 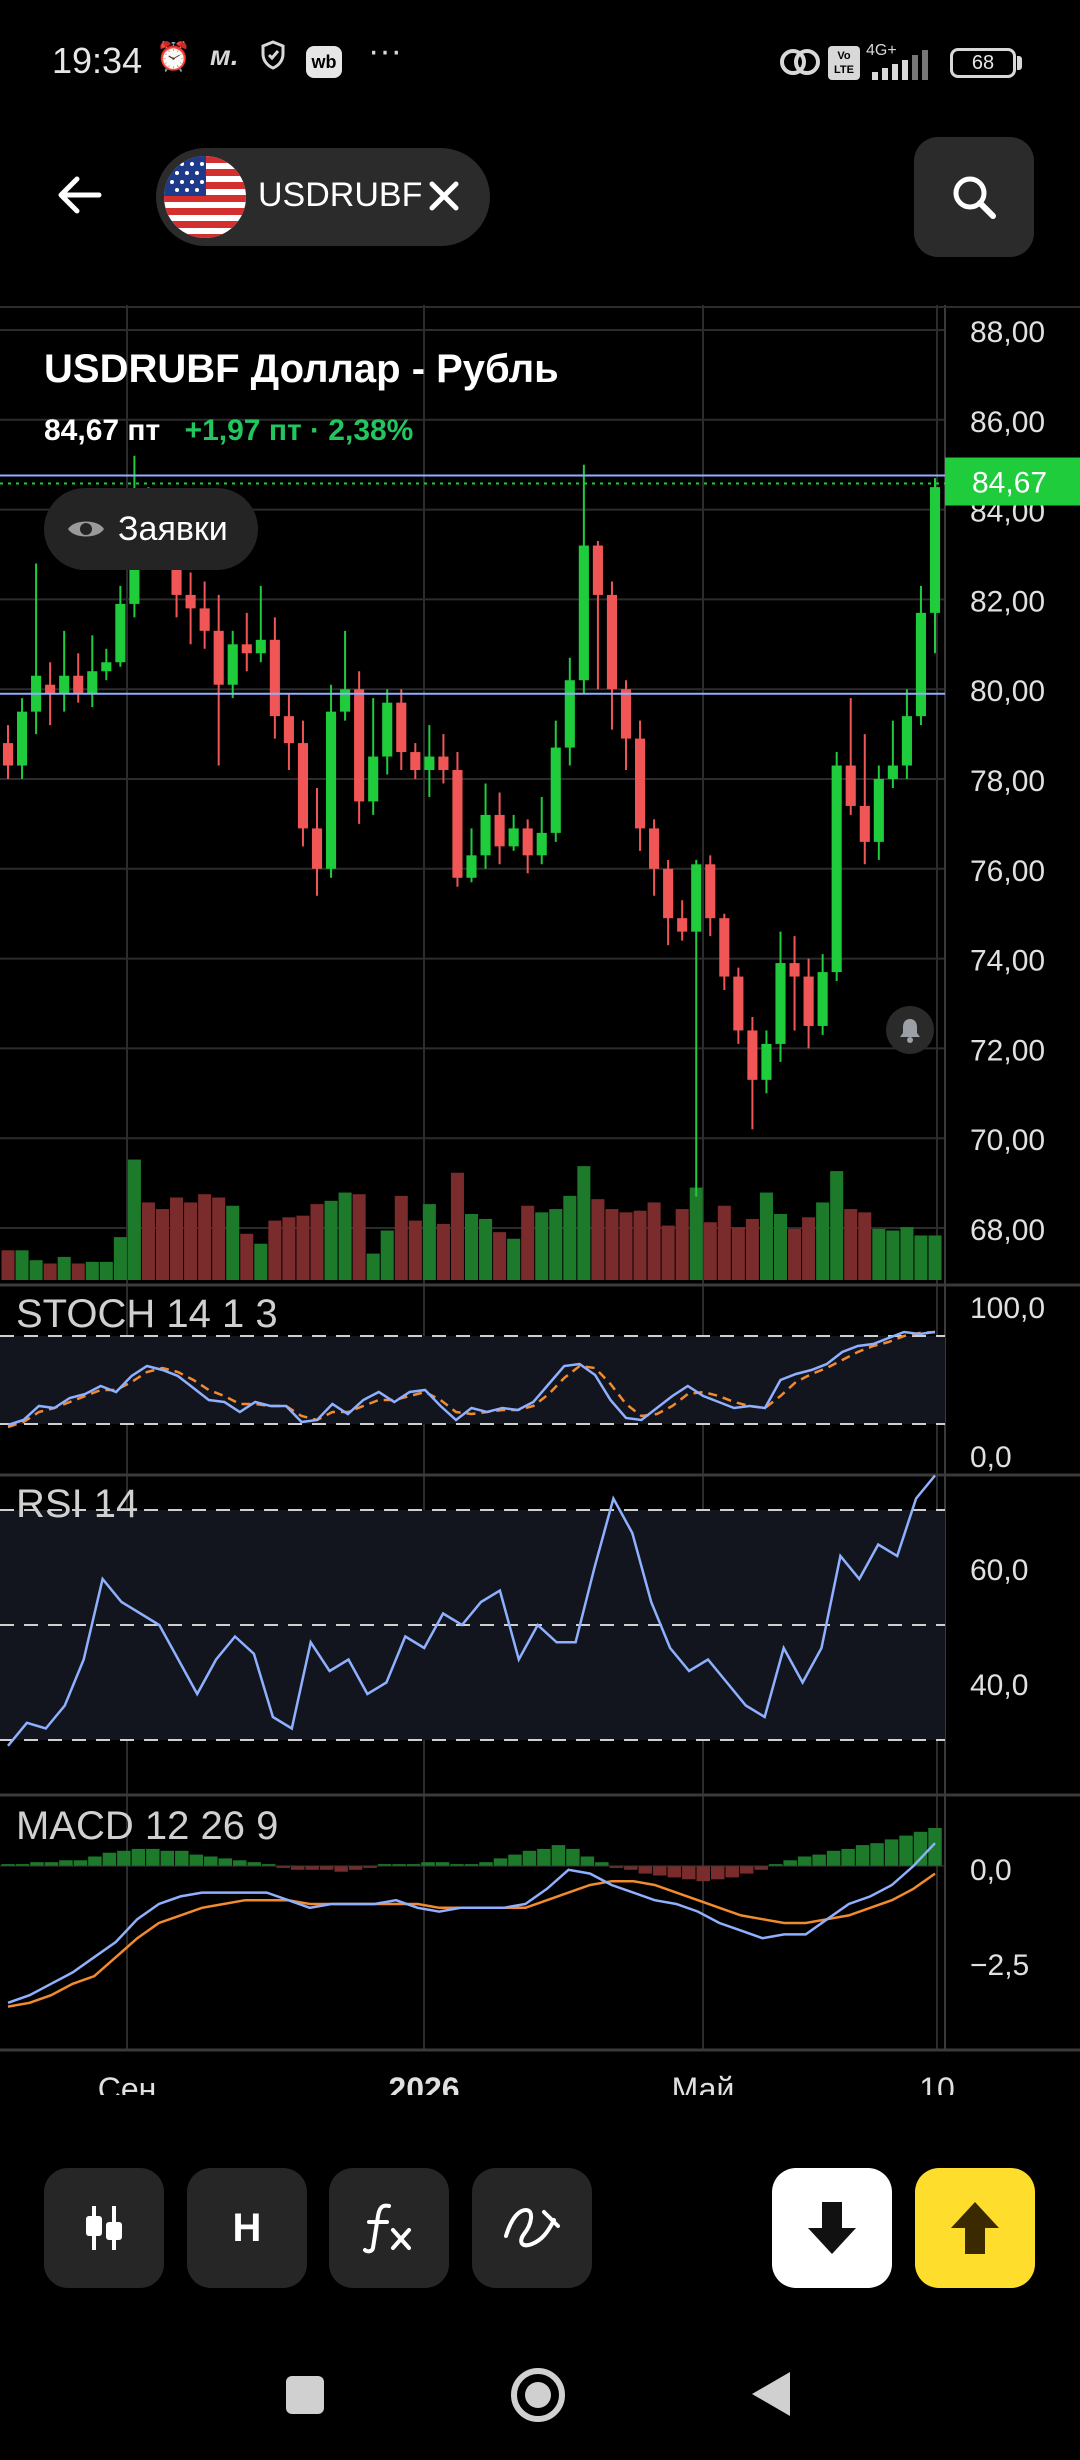 I want to click on stoch-d-line, so click(x=471, y=1379).